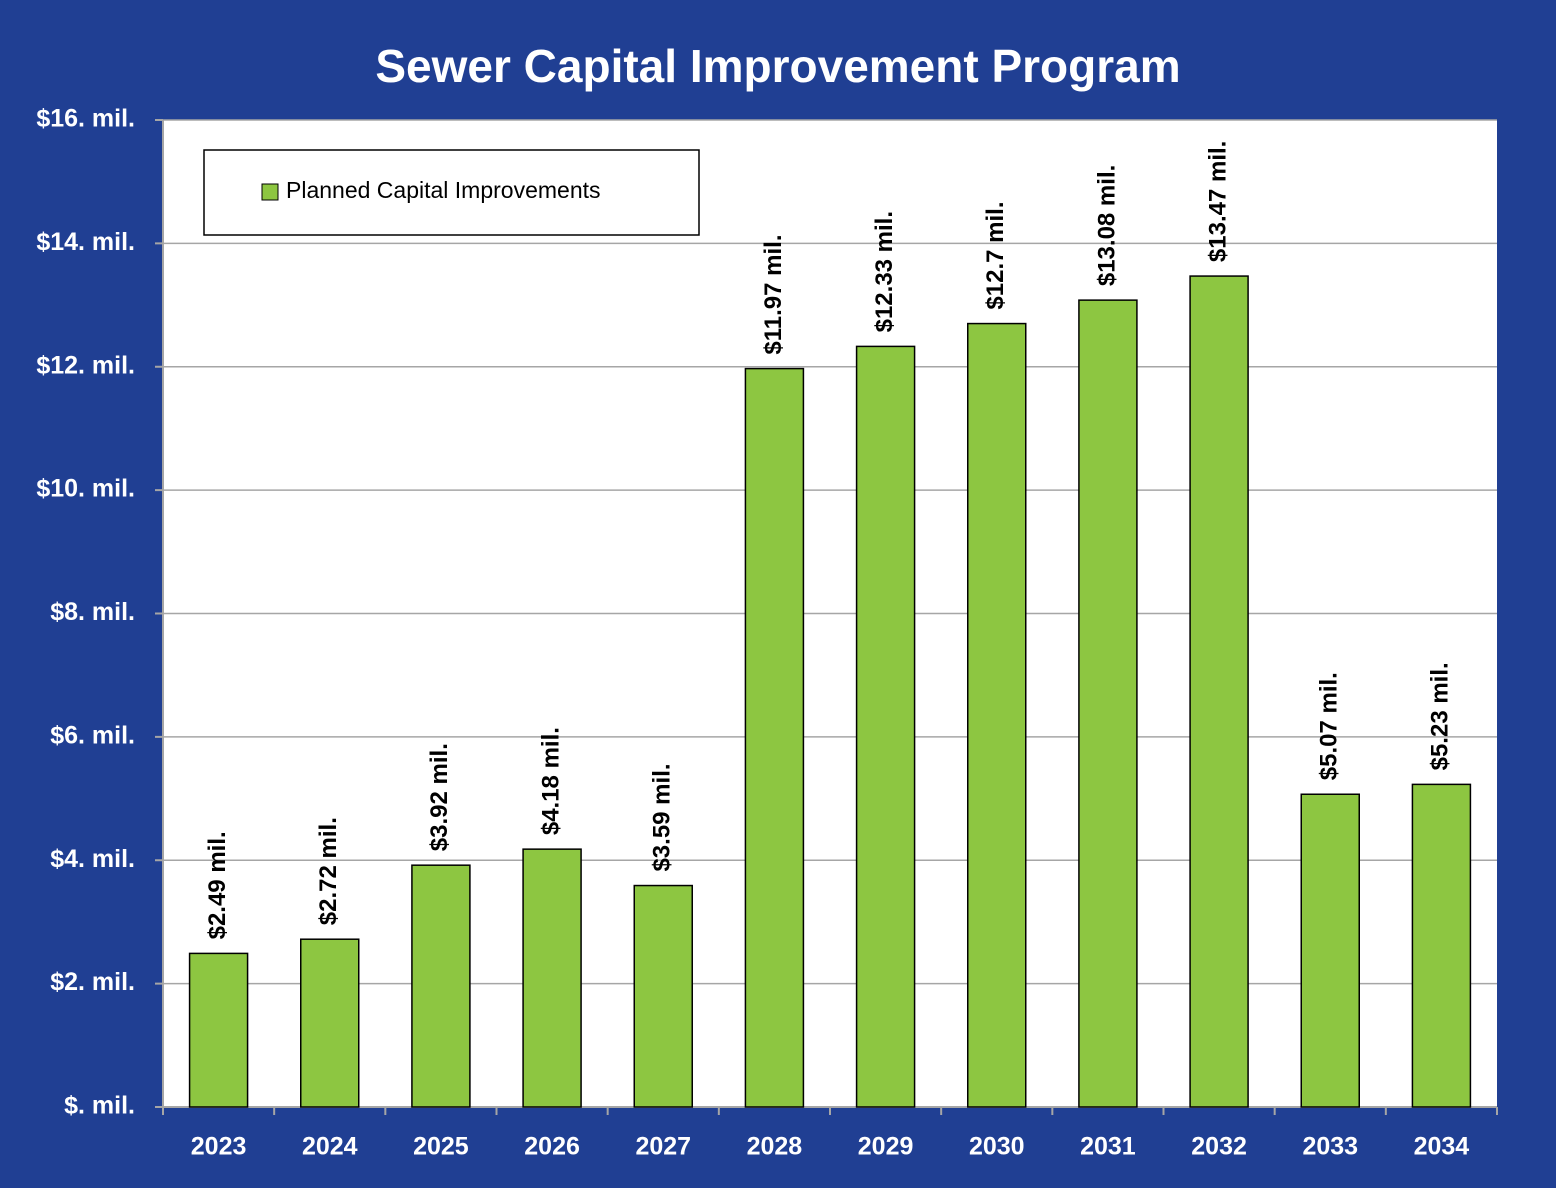 The height and width of the screenshot is (1188, 1556). Describe the element at coordinates (92, 859) in the screenshot. I see `y-tick-label: $4. mil.` at that location.